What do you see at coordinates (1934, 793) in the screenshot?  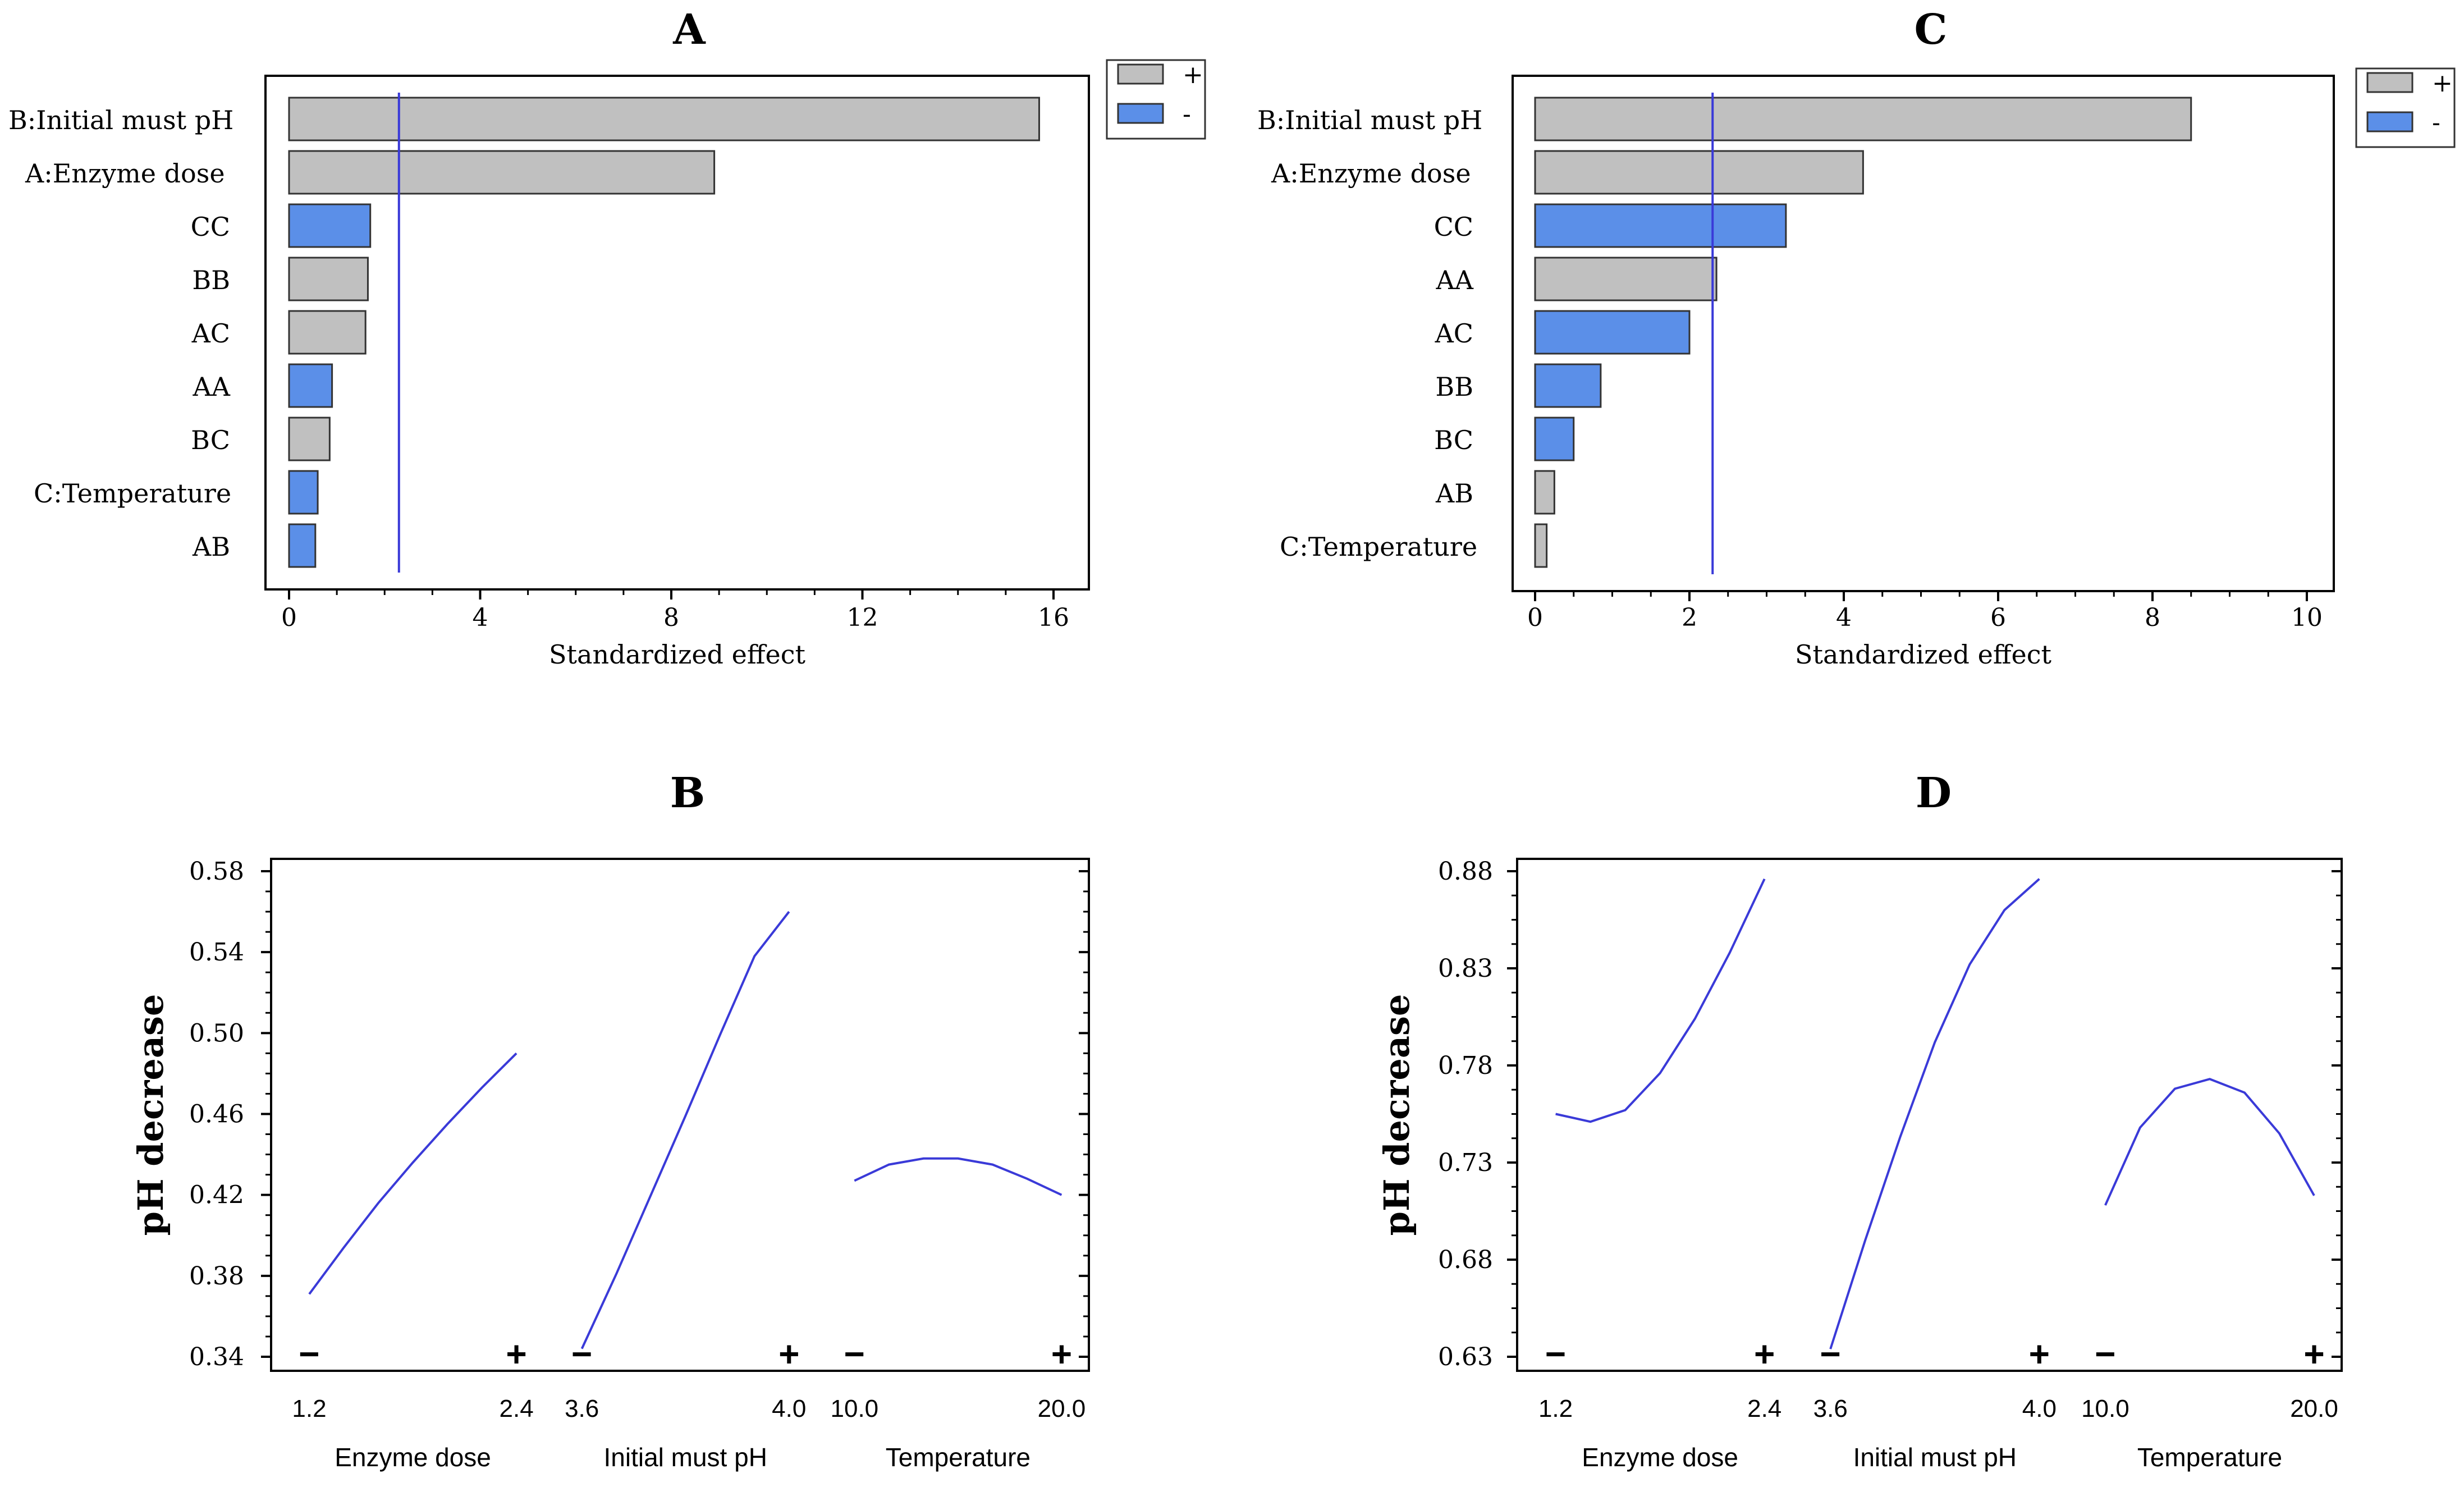 I see `chart-title: D` at bounding box center [1934, 793].